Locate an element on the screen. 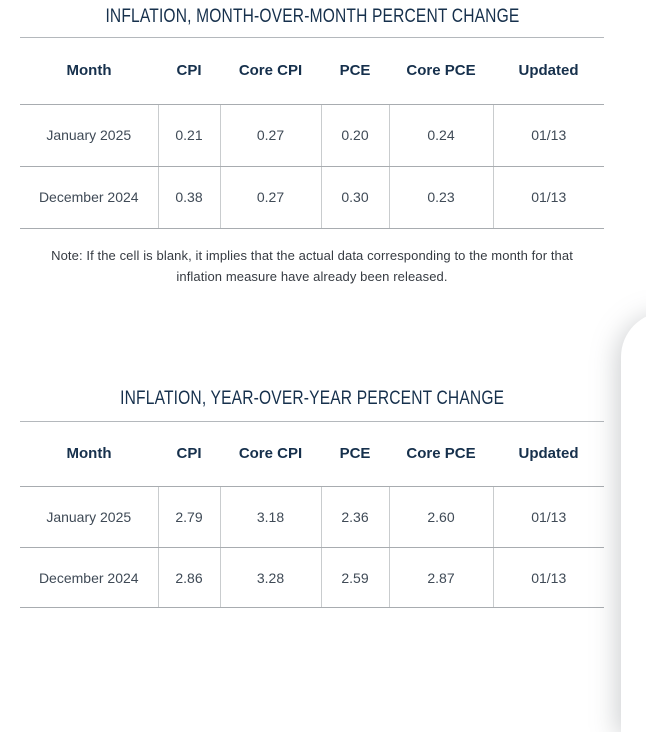 Image resolution: width=646 pixels, height=732 pixels. core-pce-cell: 0.24 is located at coordinates (440, 135).